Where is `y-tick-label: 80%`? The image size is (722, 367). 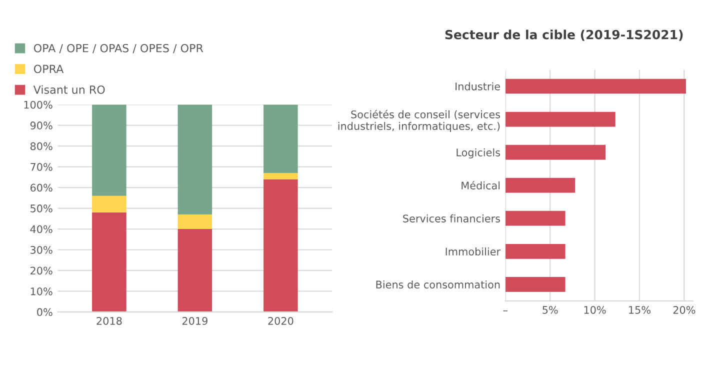 y-tick-label: 80% is located at coordinates (41, 146).